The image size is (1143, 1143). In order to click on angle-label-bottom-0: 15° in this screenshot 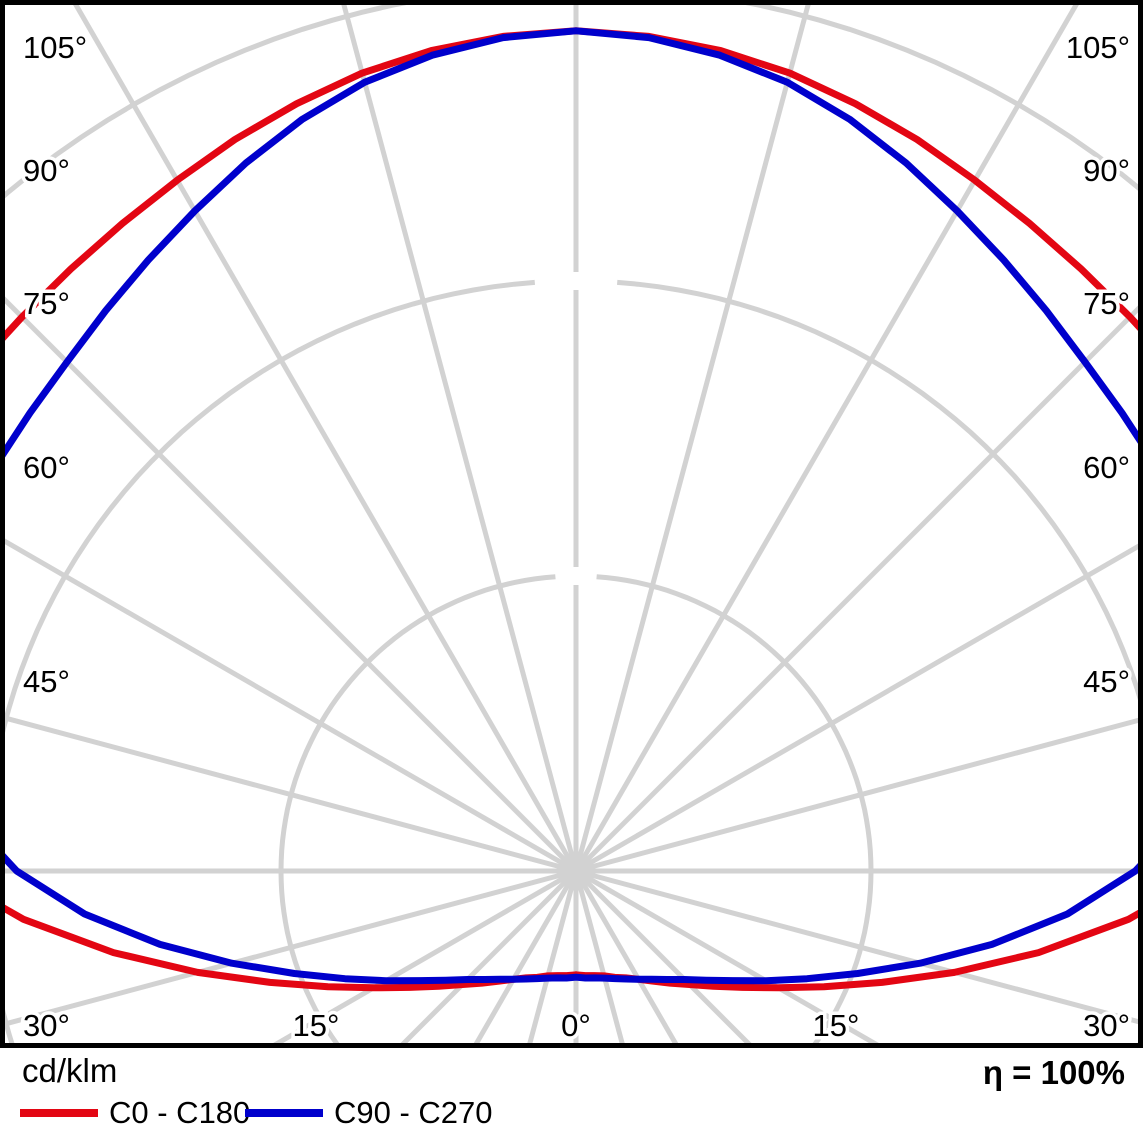, I will do `click(316, 1025)`.